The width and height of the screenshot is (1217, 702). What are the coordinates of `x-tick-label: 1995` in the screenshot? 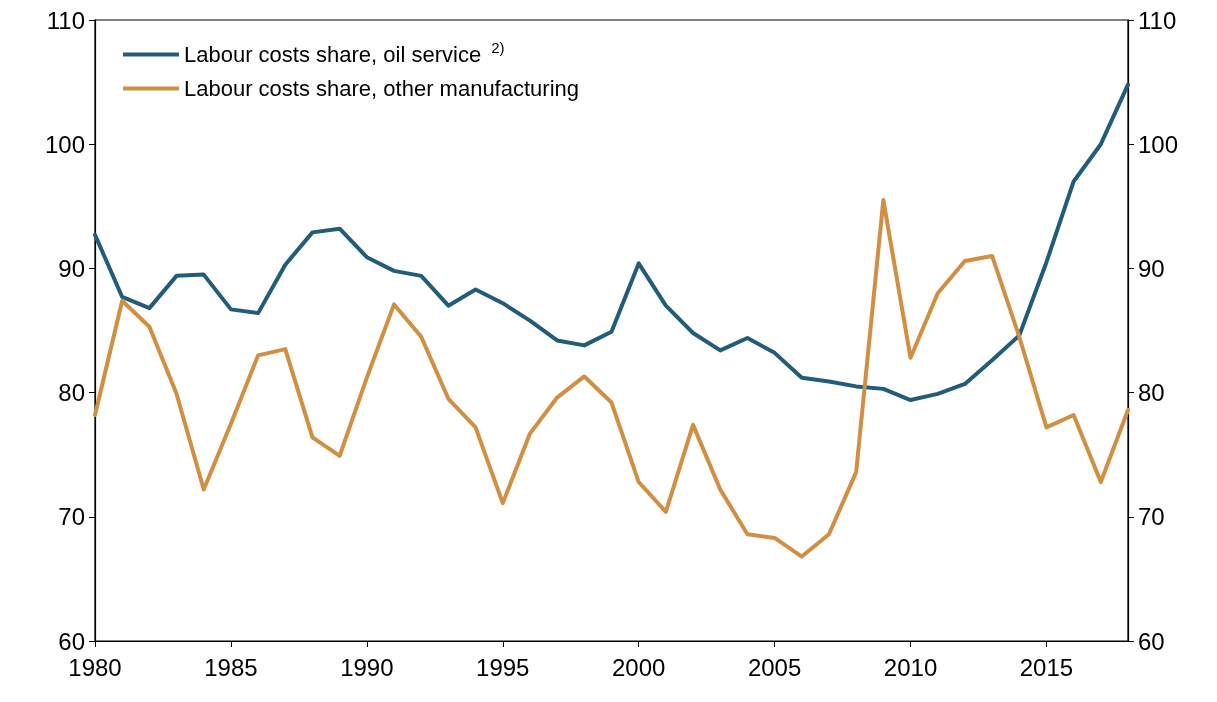 It's located at (503, 667).